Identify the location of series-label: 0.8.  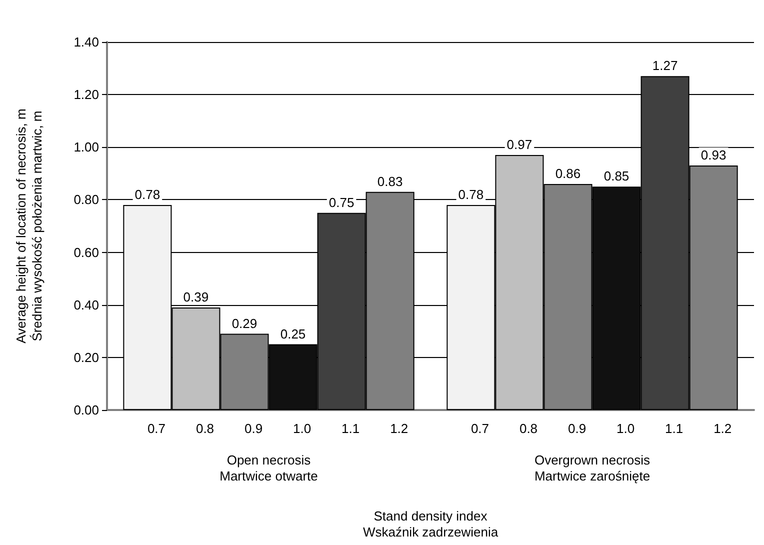
(205, 428).